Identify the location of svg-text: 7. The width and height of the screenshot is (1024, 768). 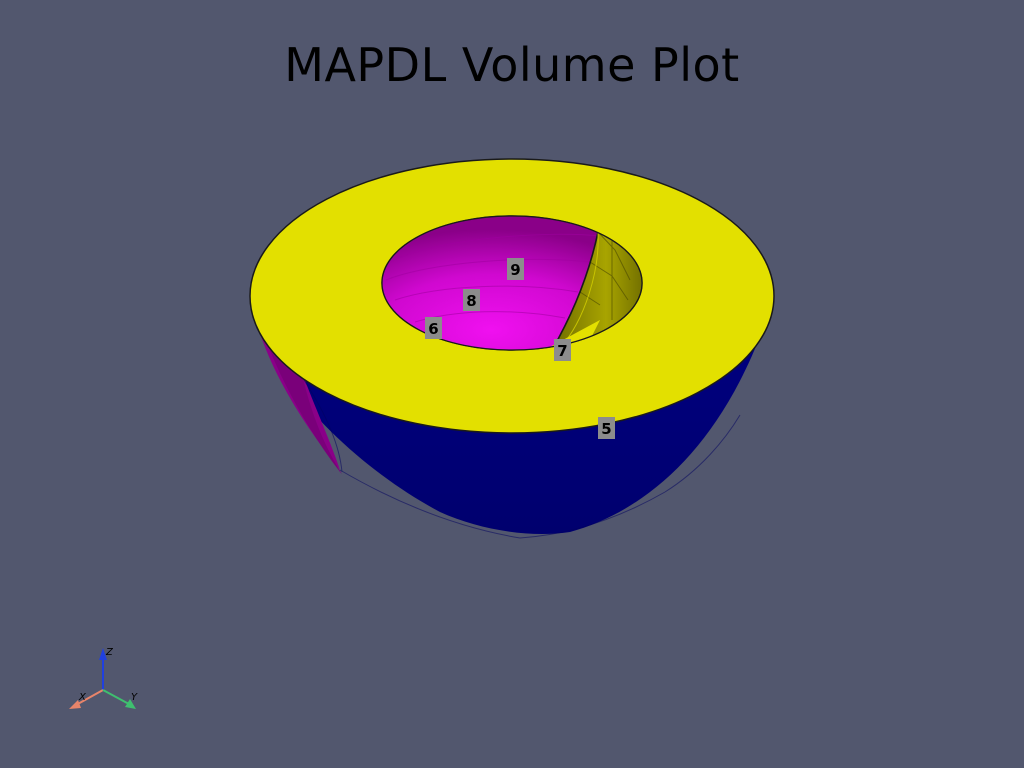
(562, 351).